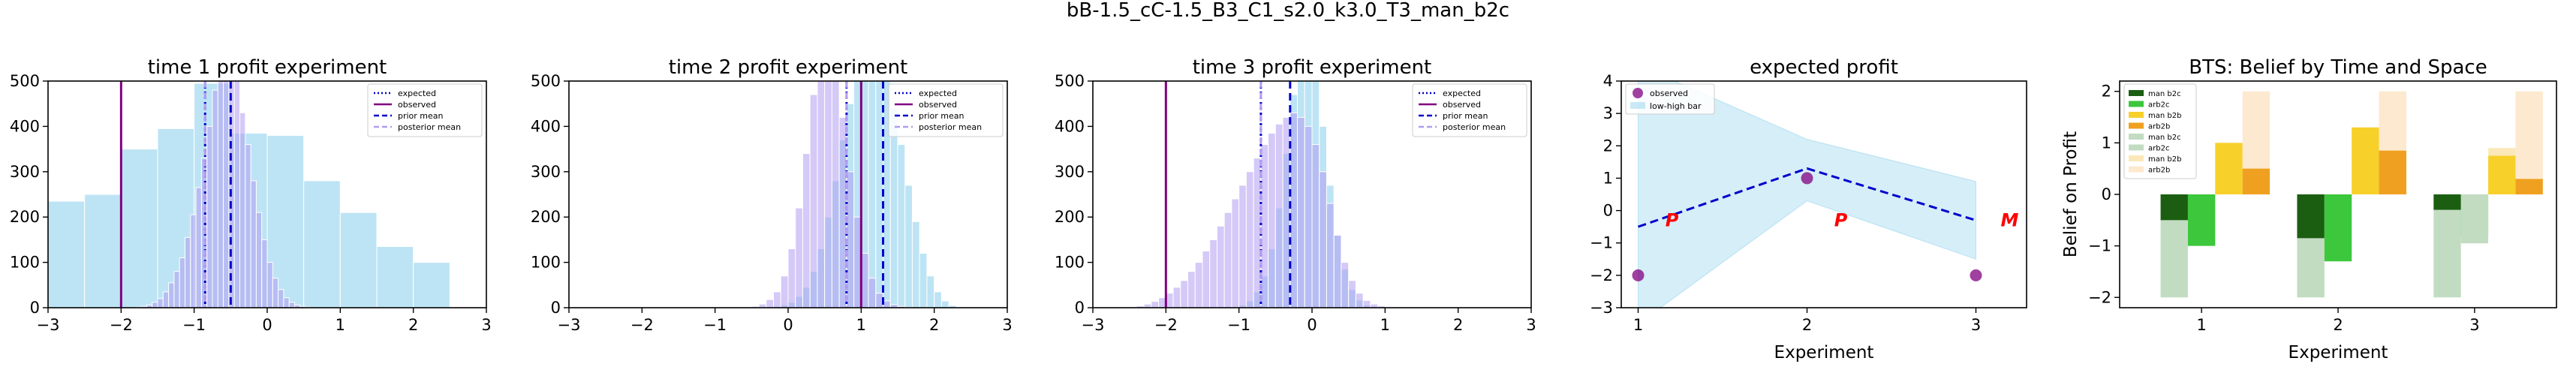 The image size is (2576, 370). What do you see at coordinates (1166, 325) in the screenshot?
I see `x-tick-label: −2` at bounding box center [1166, 325].